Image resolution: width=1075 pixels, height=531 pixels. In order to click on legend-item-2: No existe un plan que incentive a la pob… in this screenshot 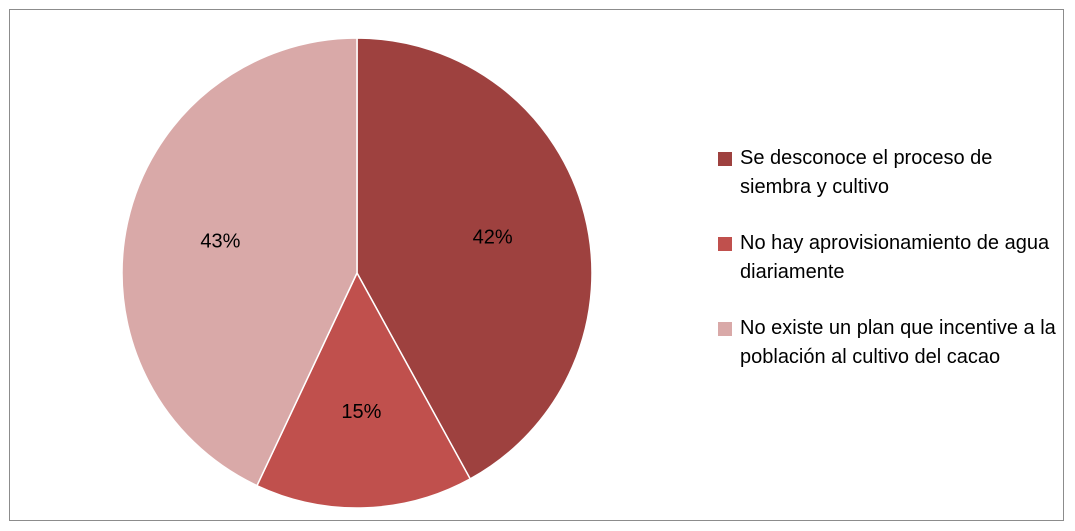, I will do `click(888, 343)`.